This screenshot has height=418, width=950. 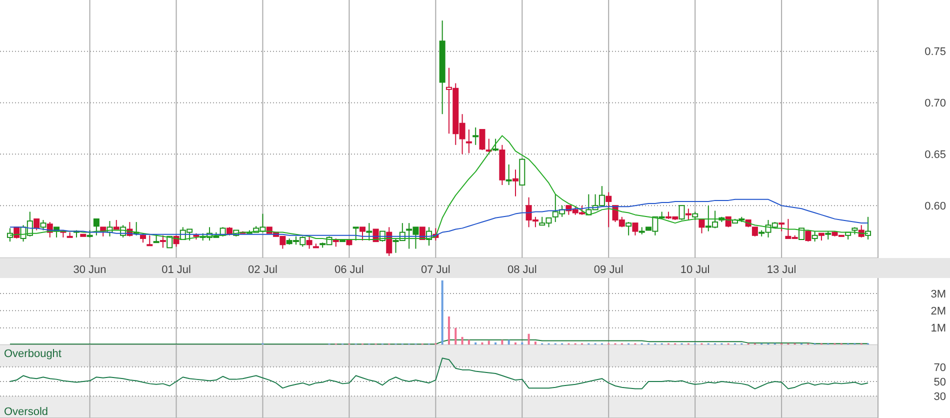 I want to click on x-tick-label: 13 Jul, so click(x=781, y=270).